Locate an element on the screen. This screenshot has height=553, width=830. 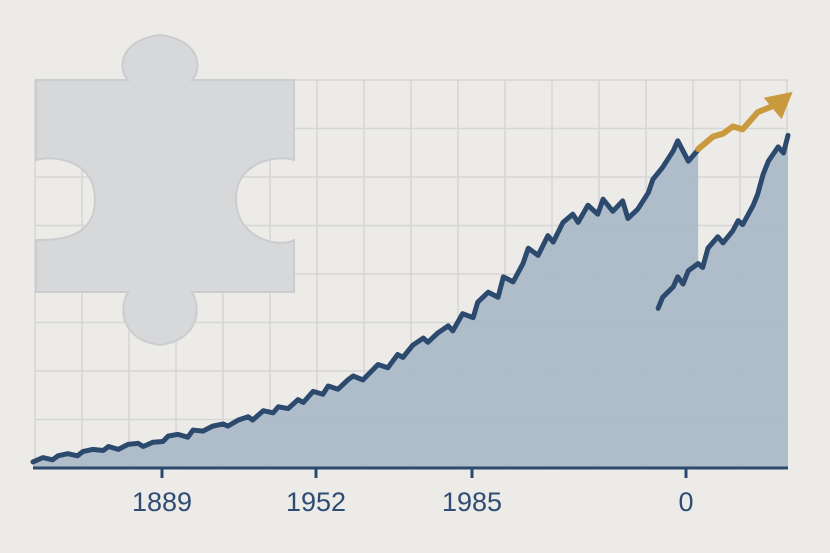
trend-arrow-head is located at coordinates (778, 105).